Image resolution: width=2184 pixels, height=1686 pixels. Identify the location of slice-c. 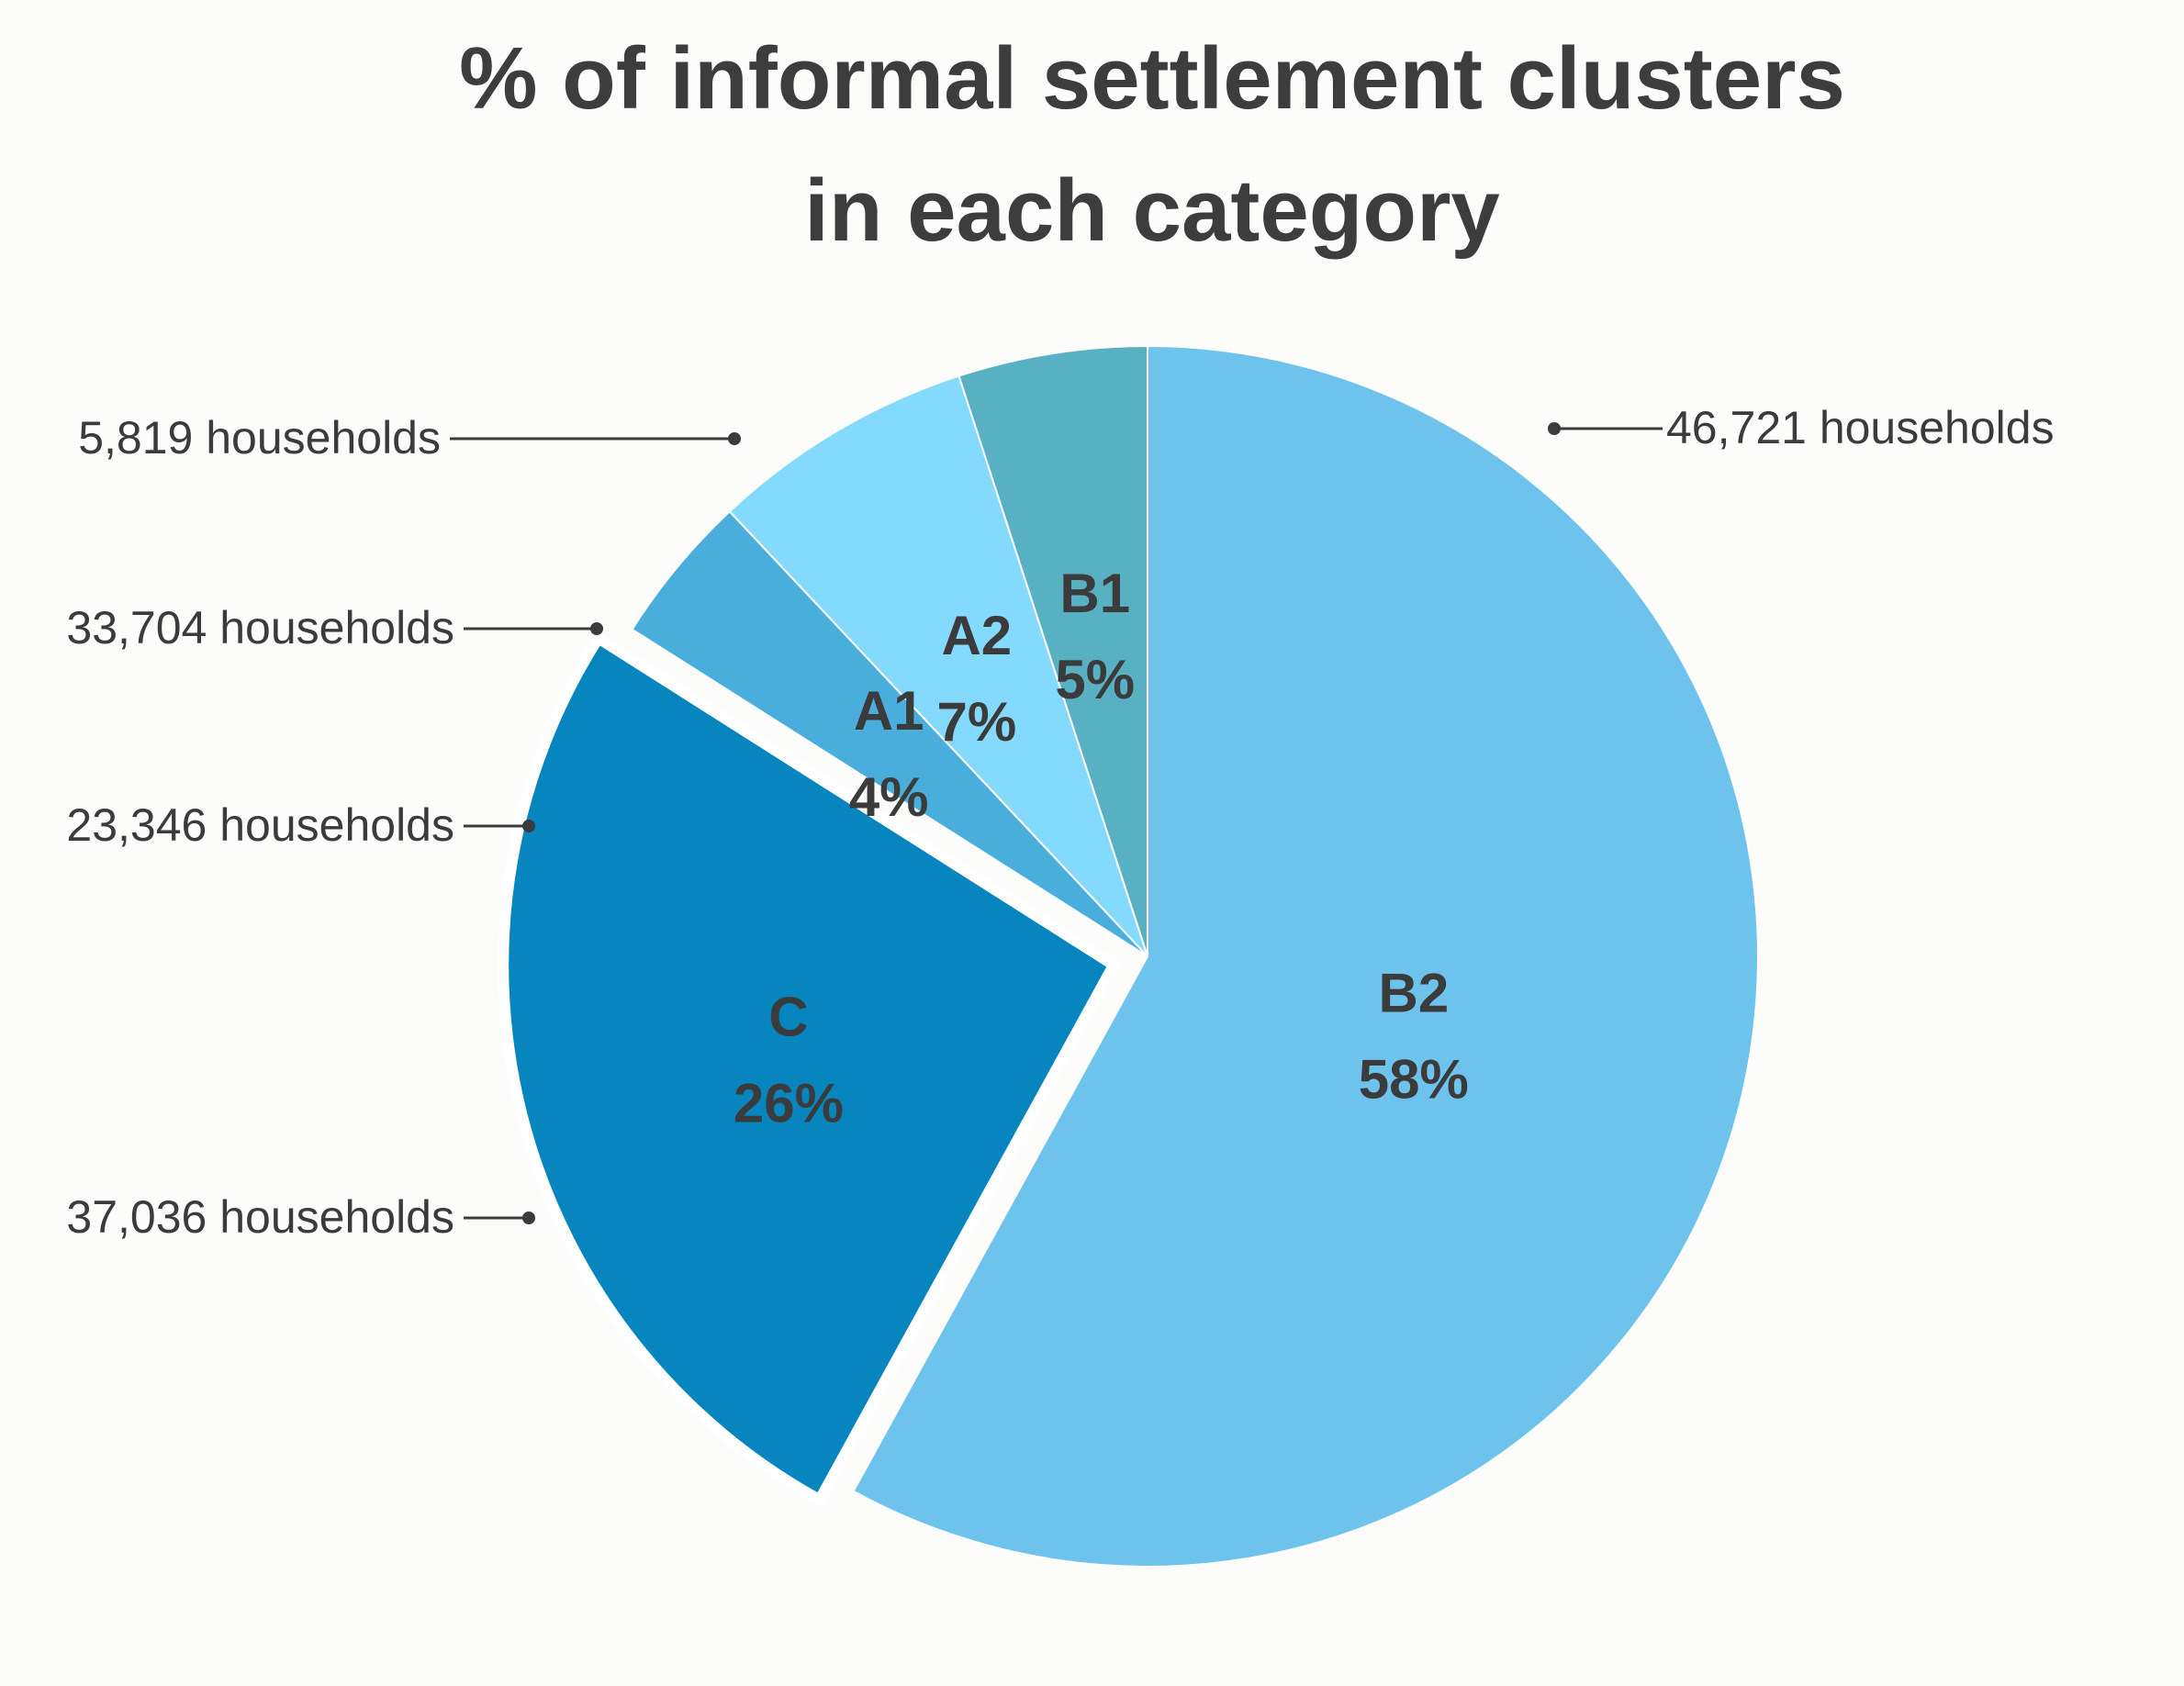
(810, 1069).